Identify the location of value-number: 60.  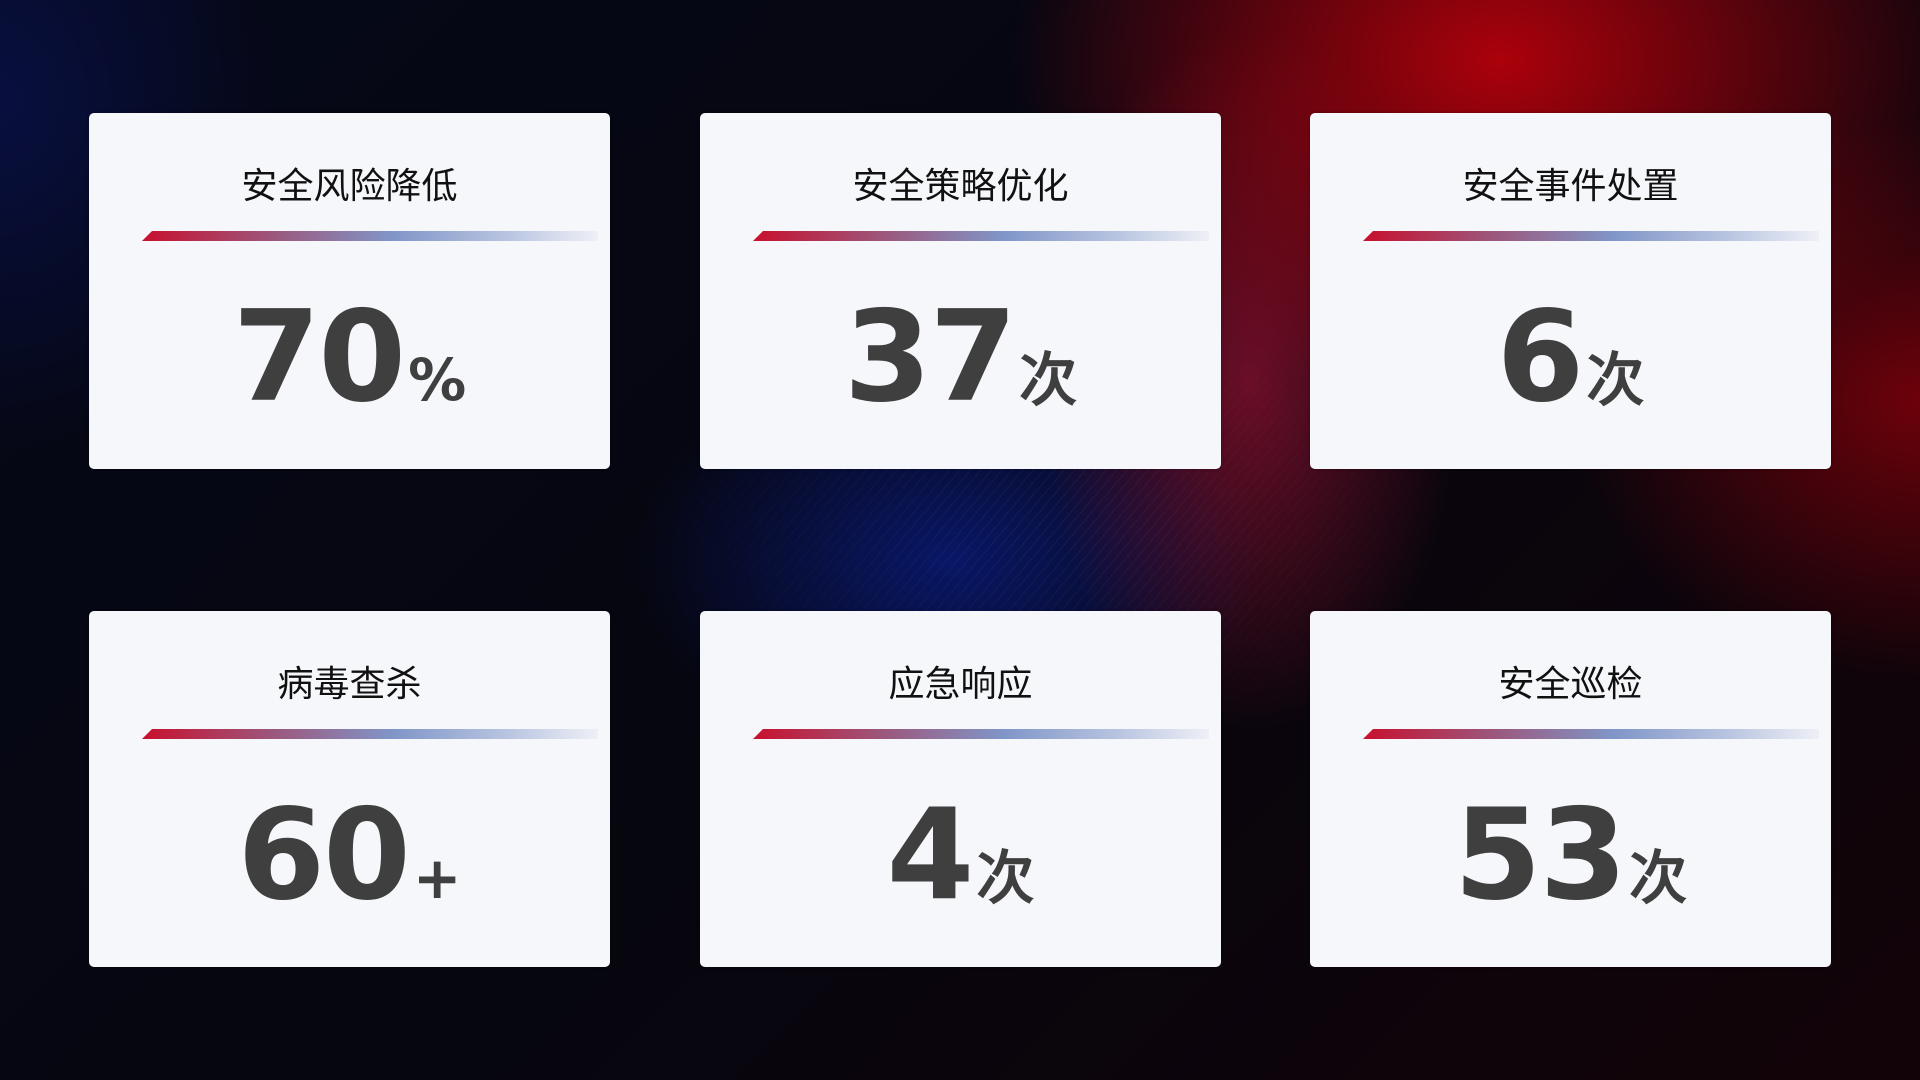
(324, 854).